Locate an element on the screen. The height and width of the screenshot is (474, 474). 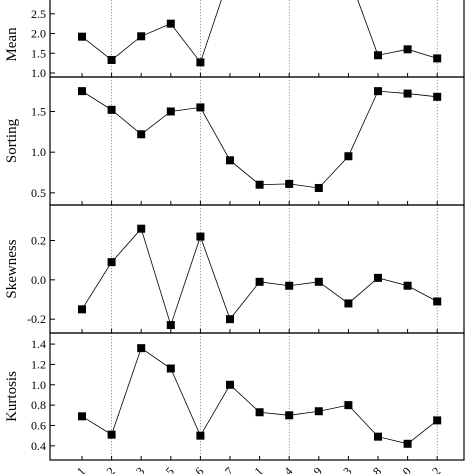
y-tick-label: -0.2 is located at coordinates (36, 319).